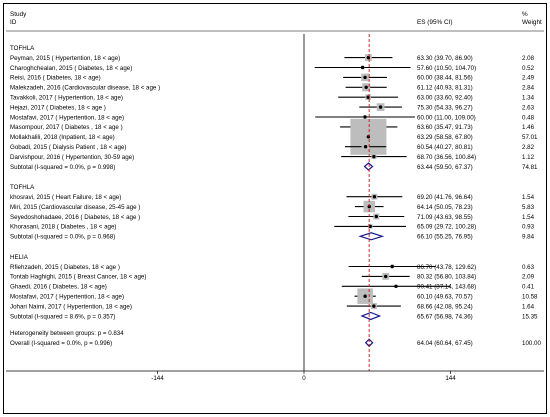  Describe the element at coordinates (528, 287) in the screenshot. I see `study-weight: 0.41` at that location.